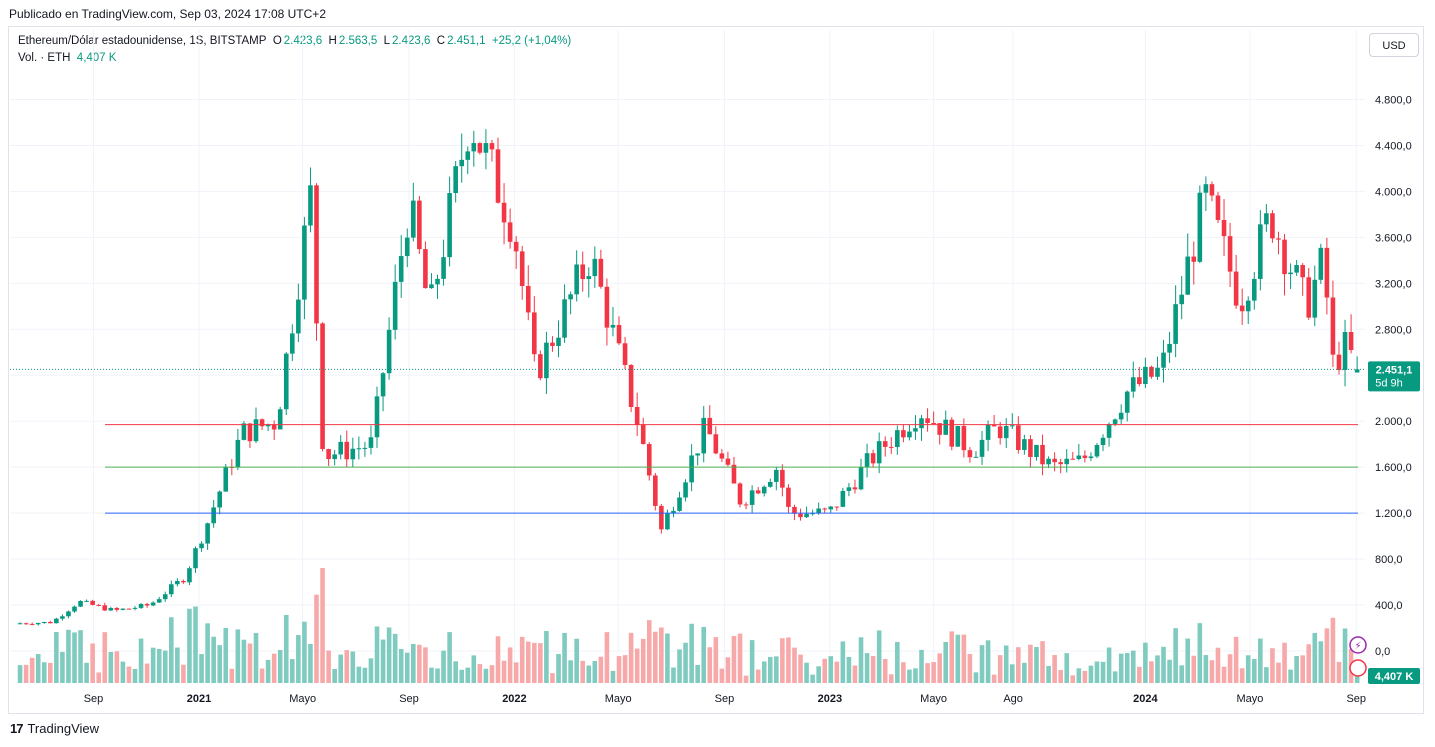 This screenshot has height=747, width=1435. Describe the element at coordinates (63, 728) in the screenshot. I see `brand-name: TradingView` at that location.